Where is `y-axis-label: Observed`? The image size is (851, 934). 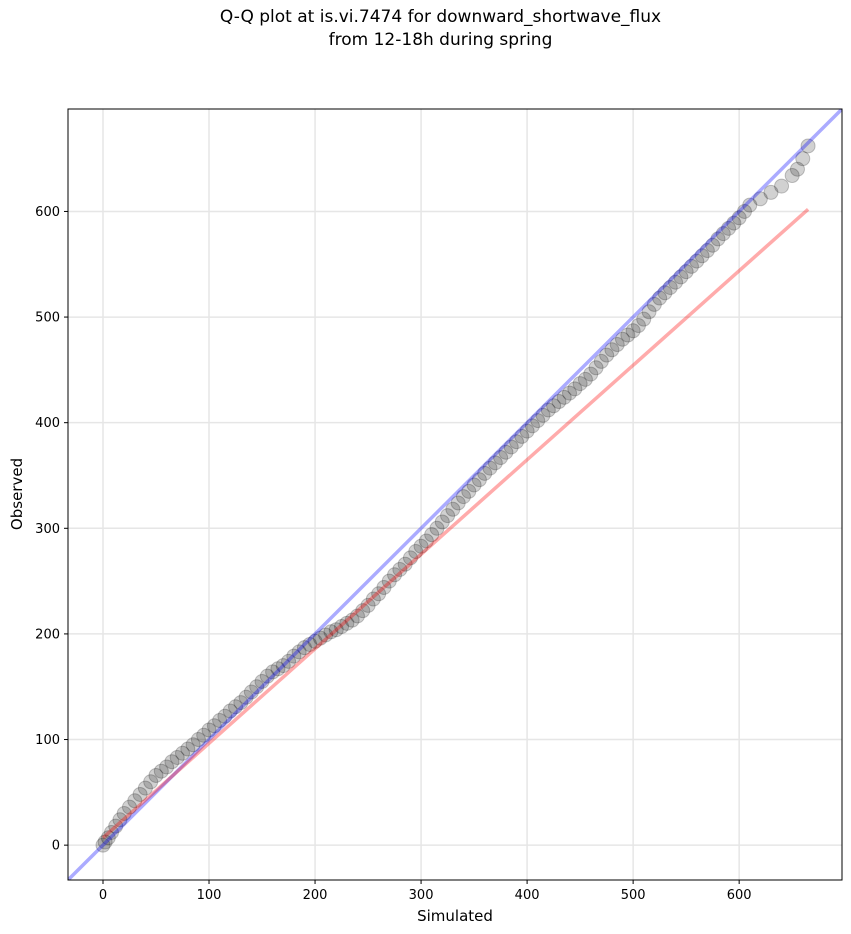
y-axis-label: Observed is located at coordinates (17, 494).